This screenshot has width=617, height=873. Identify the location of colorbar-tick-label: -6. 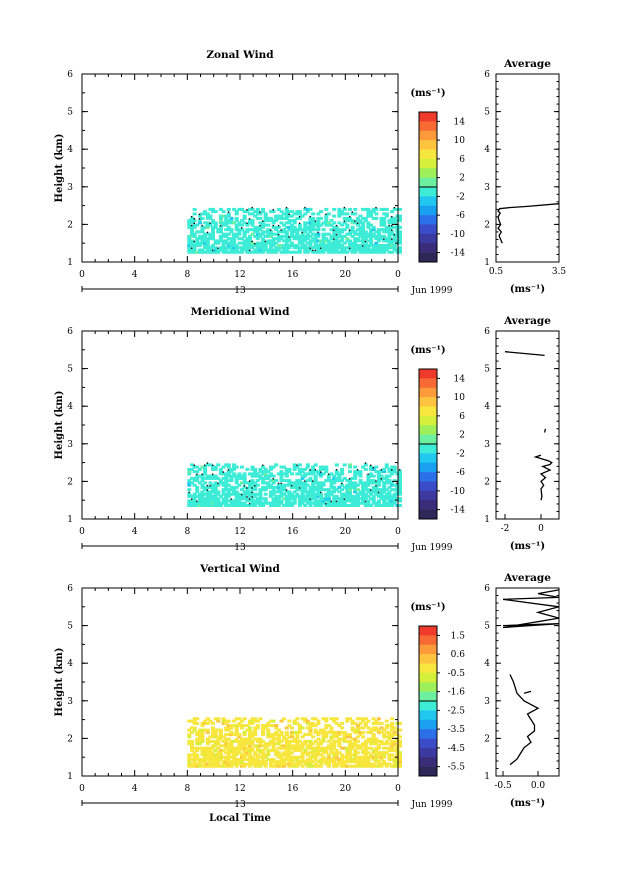
(460, 473).